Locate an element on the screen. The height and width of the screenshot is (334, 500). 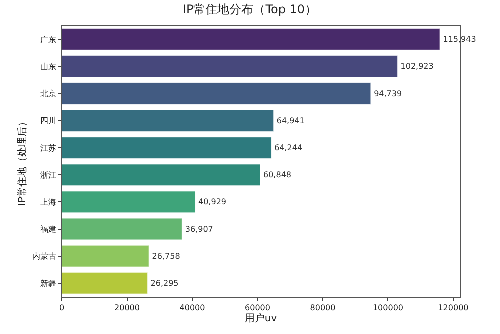
y-axis-title: IP常住地（处理后） is located at coordinates (22, 161).